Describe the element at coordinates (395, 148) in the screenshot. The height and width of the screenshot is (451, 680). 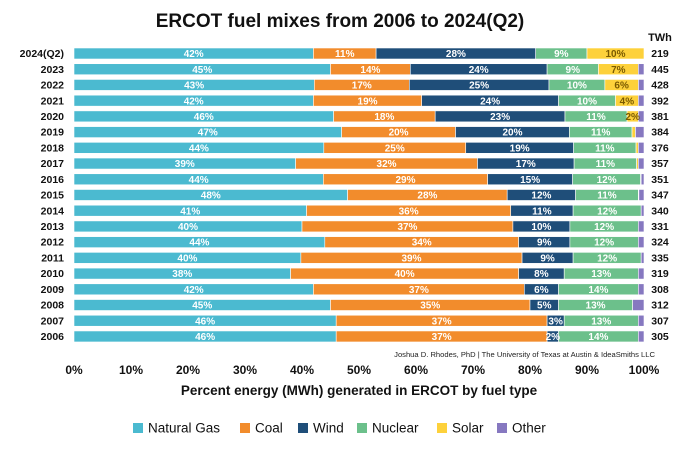
I see `label-coal-2018: 25%` at that location.